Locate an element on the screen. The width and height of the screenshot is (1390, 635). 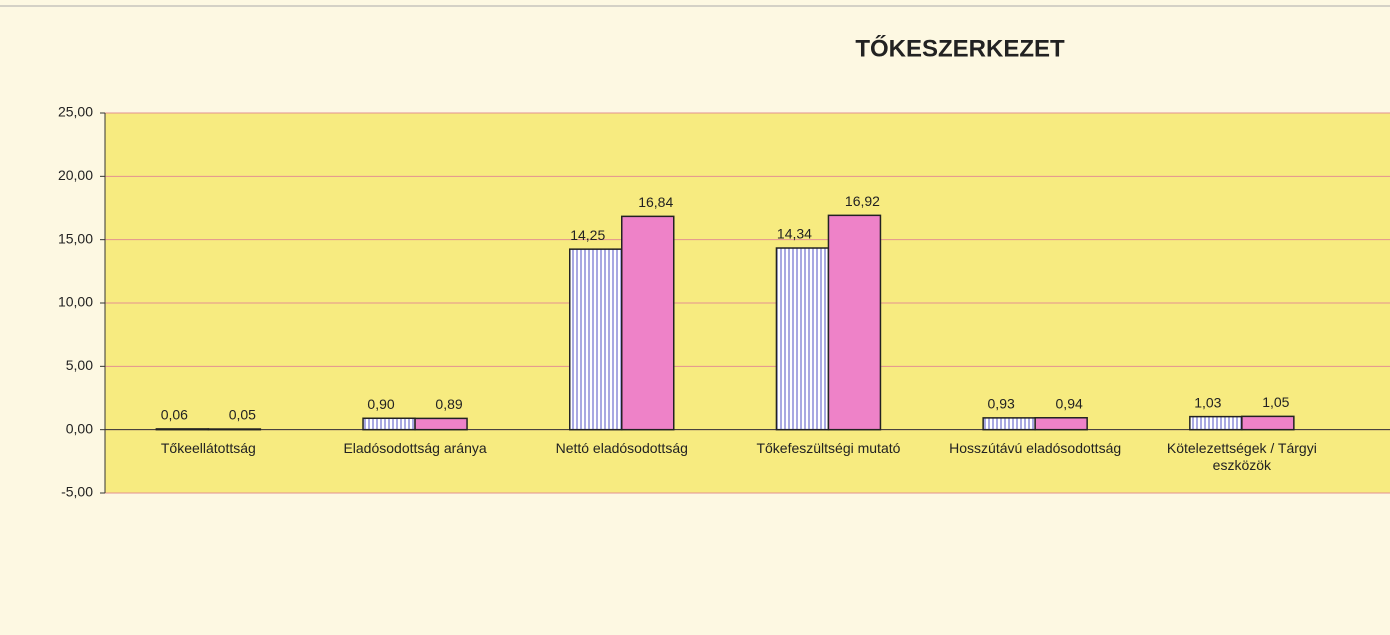
x-tick-label: Kötelezettségek / Tárgyi eszközök is located at coordinates (1241, 456).